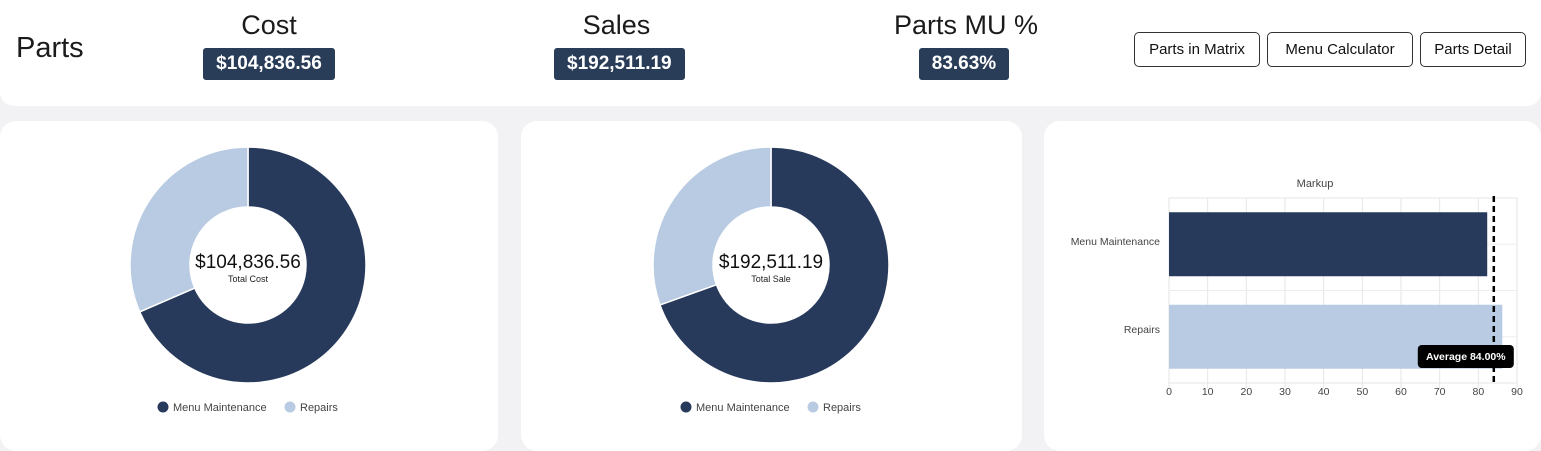 The height and width of the screenshot is (451, 1541). What do you see at coordinates (1315, 184) in the screenshot?
I see `markup-chart-title: Markup` at bounding box center [1315, 184].